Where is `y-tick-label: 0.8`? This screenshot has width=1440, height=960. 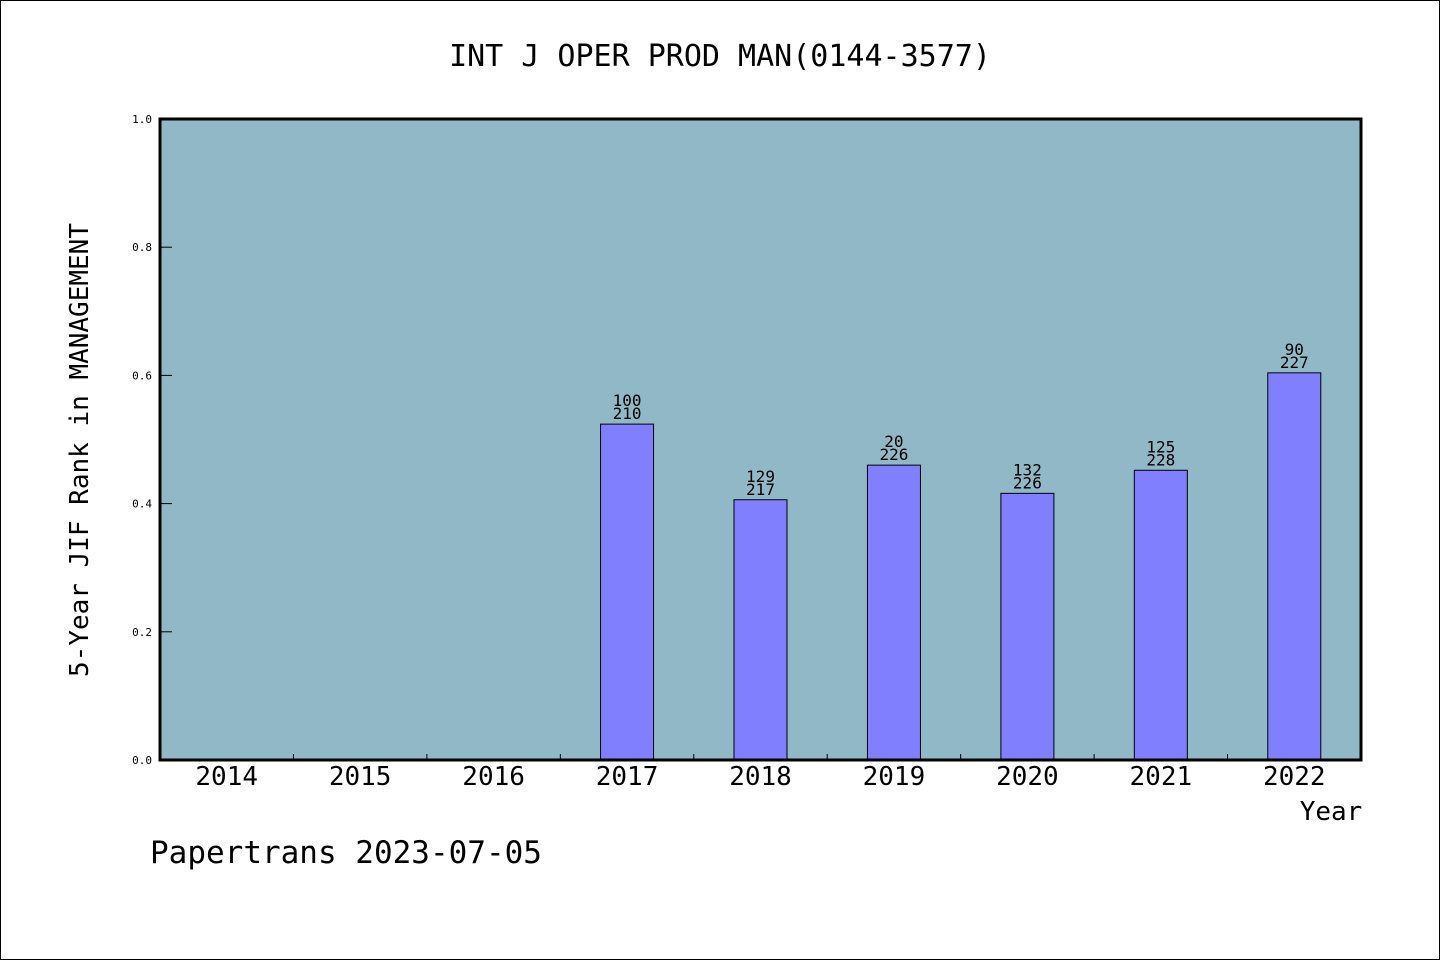 y-tick-label: 0.8 is located at coordinates (142, 247).